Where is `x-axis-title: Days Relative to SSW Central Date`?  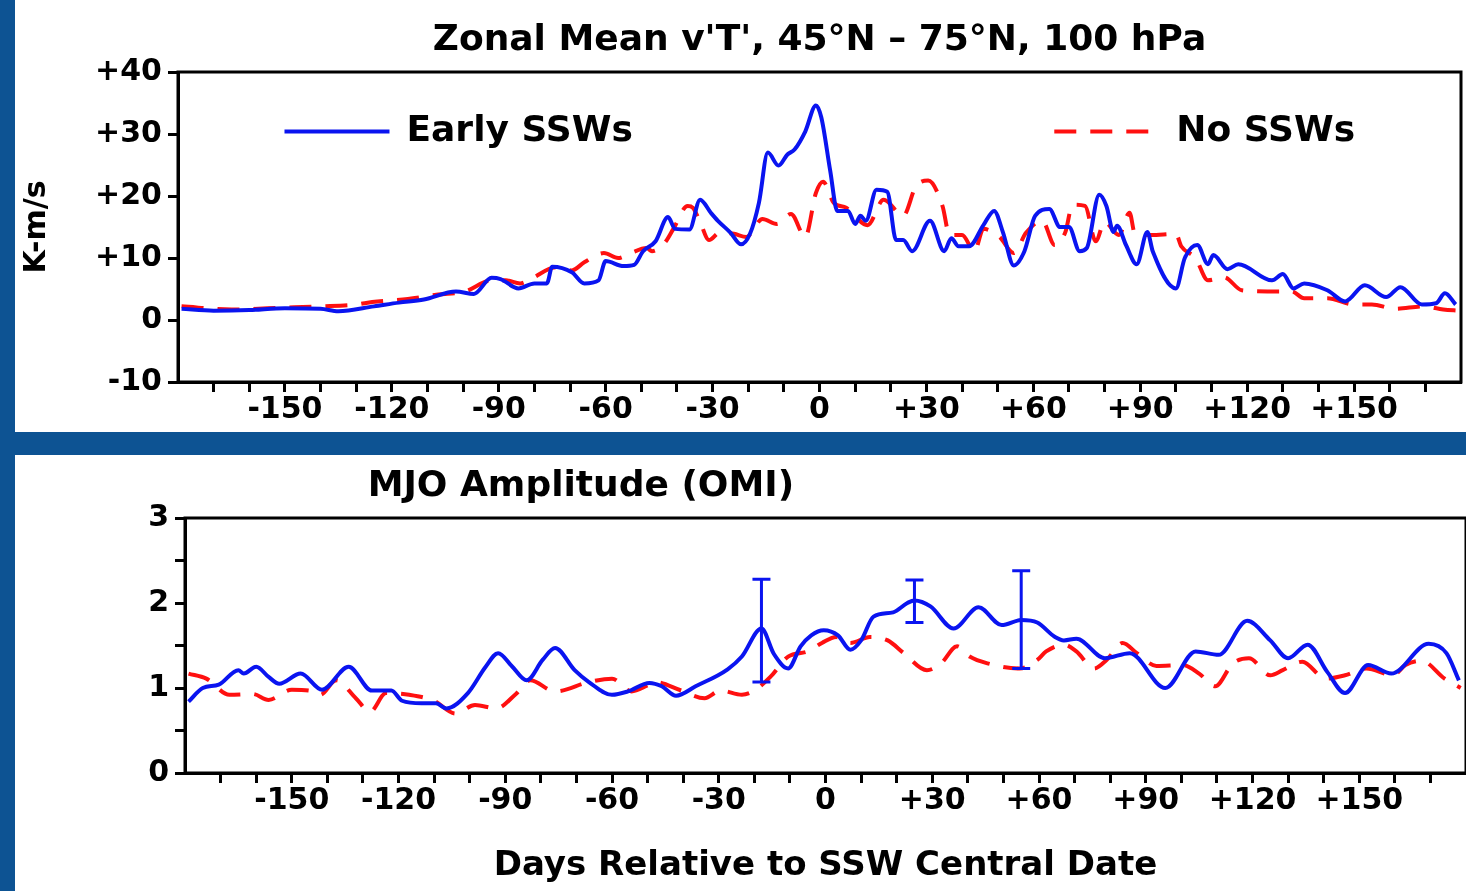
x-axis-title: Days Relative to SSW Central Date is located at coordinates (825, 863).